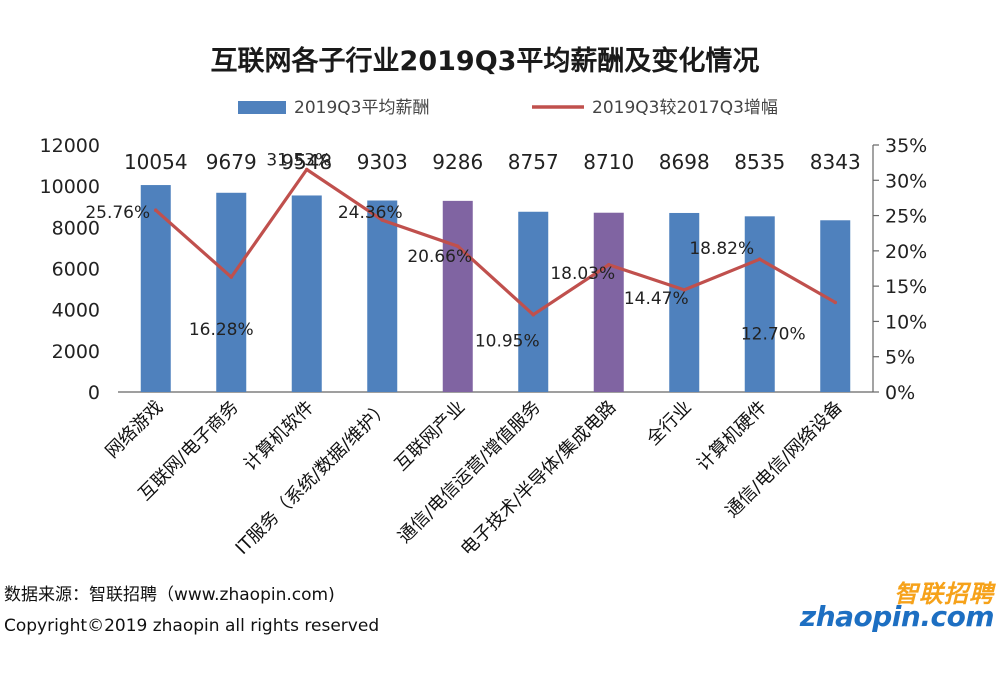 This screenshot has height=690, width=1000. Describe the element at coordinates (70, 187) in the screenshot. I see `y-left-tick-label: 10000` at that location.